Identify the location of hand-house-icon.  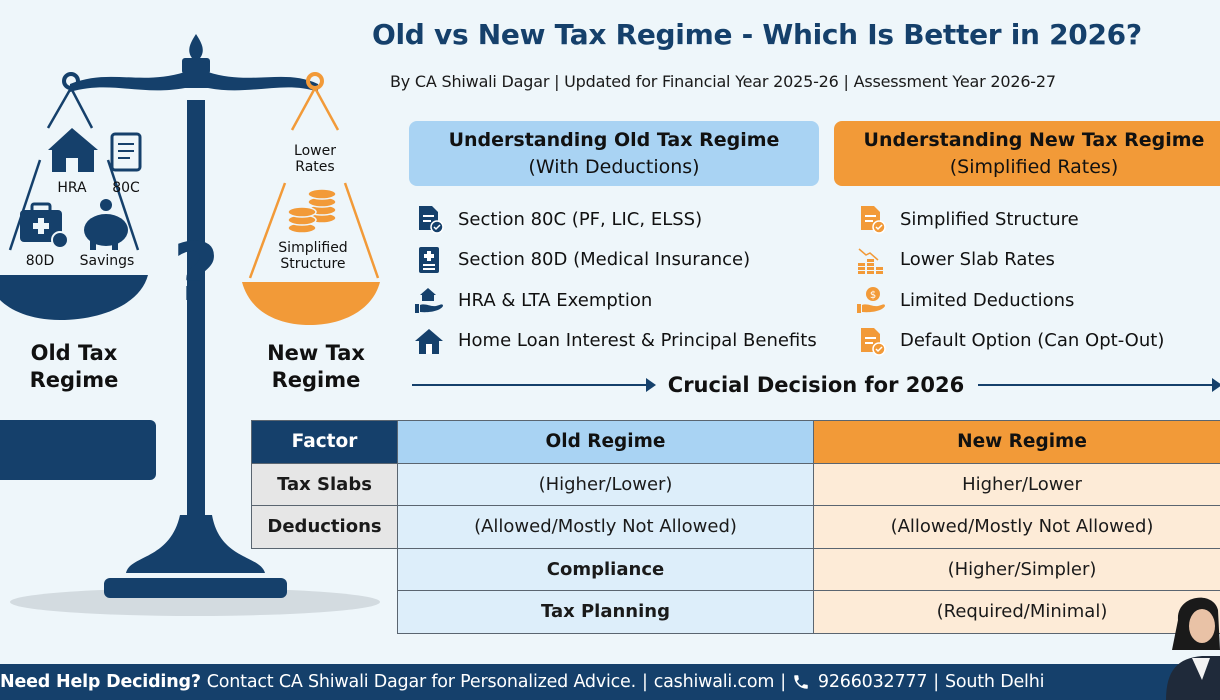
(429, 301).